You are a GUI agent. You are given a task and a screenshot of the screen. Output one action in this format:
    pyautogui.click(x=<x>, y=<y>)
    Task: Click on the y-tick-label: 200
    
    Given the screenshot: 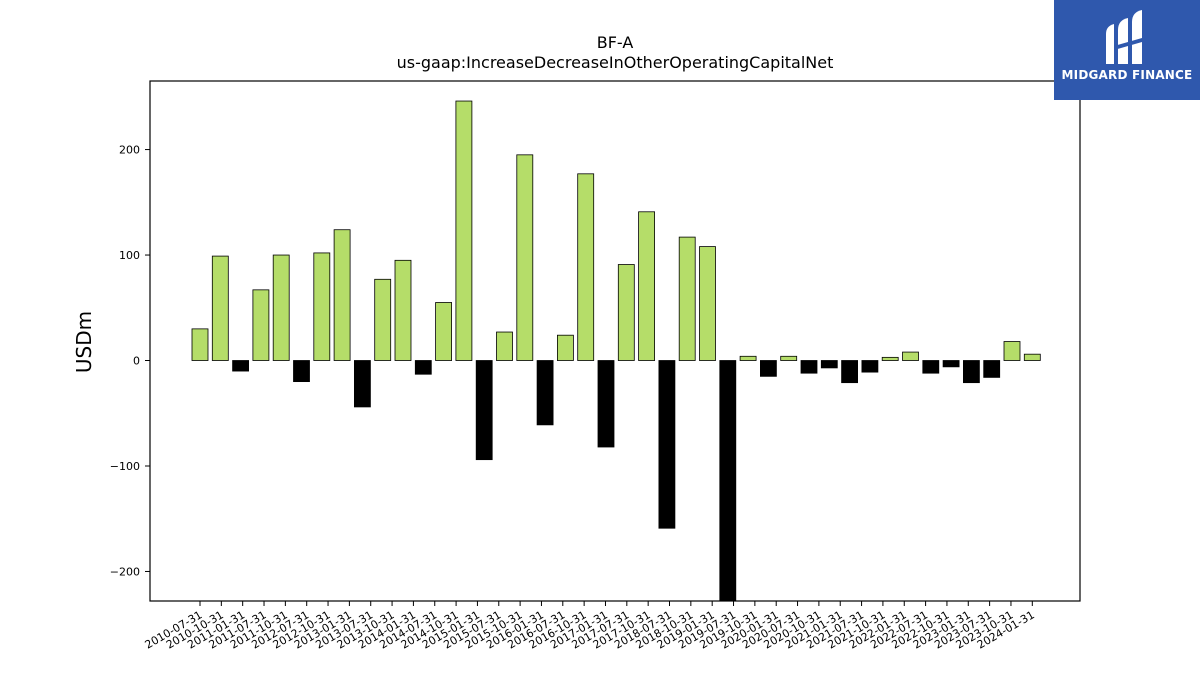 What is the action you would take?
    pyautogui.click(x=129, y=150)
    